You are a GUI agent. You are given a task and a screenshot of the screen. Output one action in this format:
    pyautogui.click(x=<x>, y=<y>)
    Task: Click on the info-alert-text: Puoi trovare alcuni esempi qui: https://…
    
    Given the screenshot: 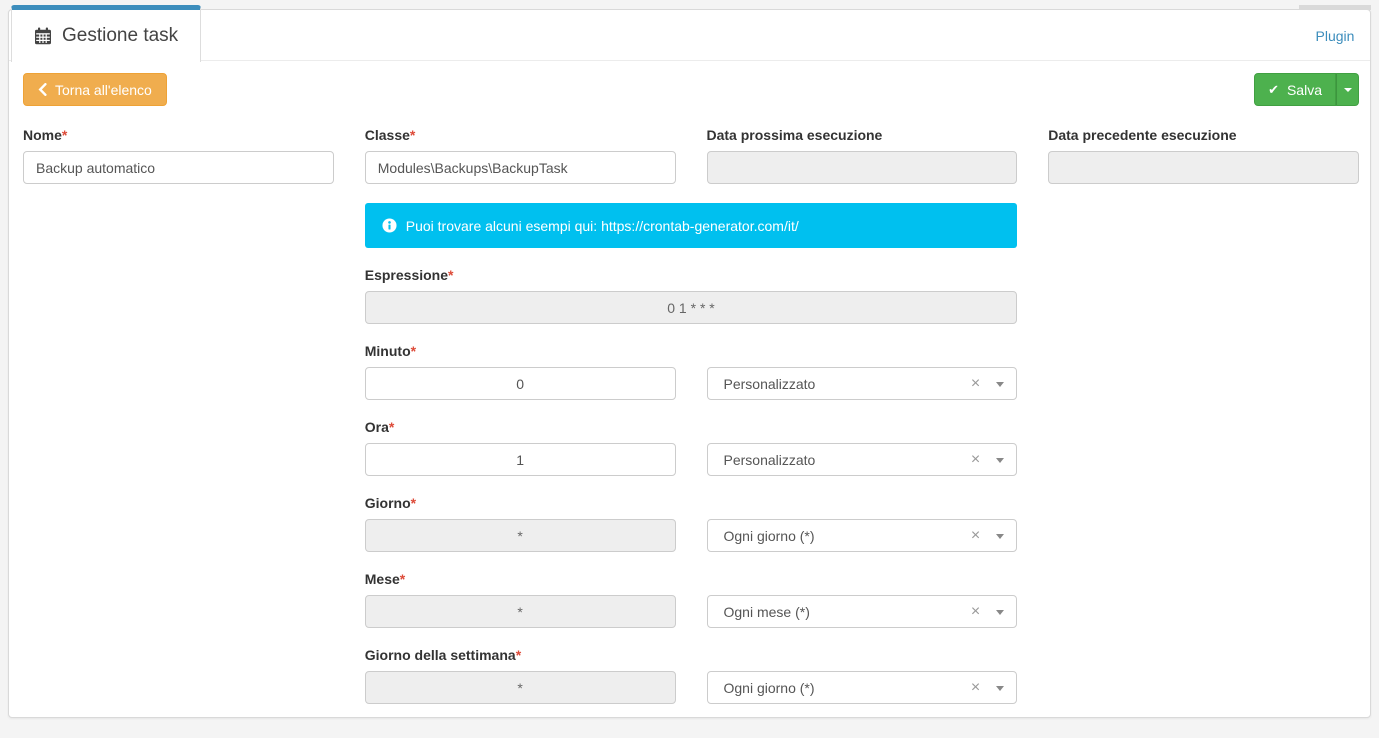 What is the action you would take?
    pyautogui.click(x=602, y=225)
    